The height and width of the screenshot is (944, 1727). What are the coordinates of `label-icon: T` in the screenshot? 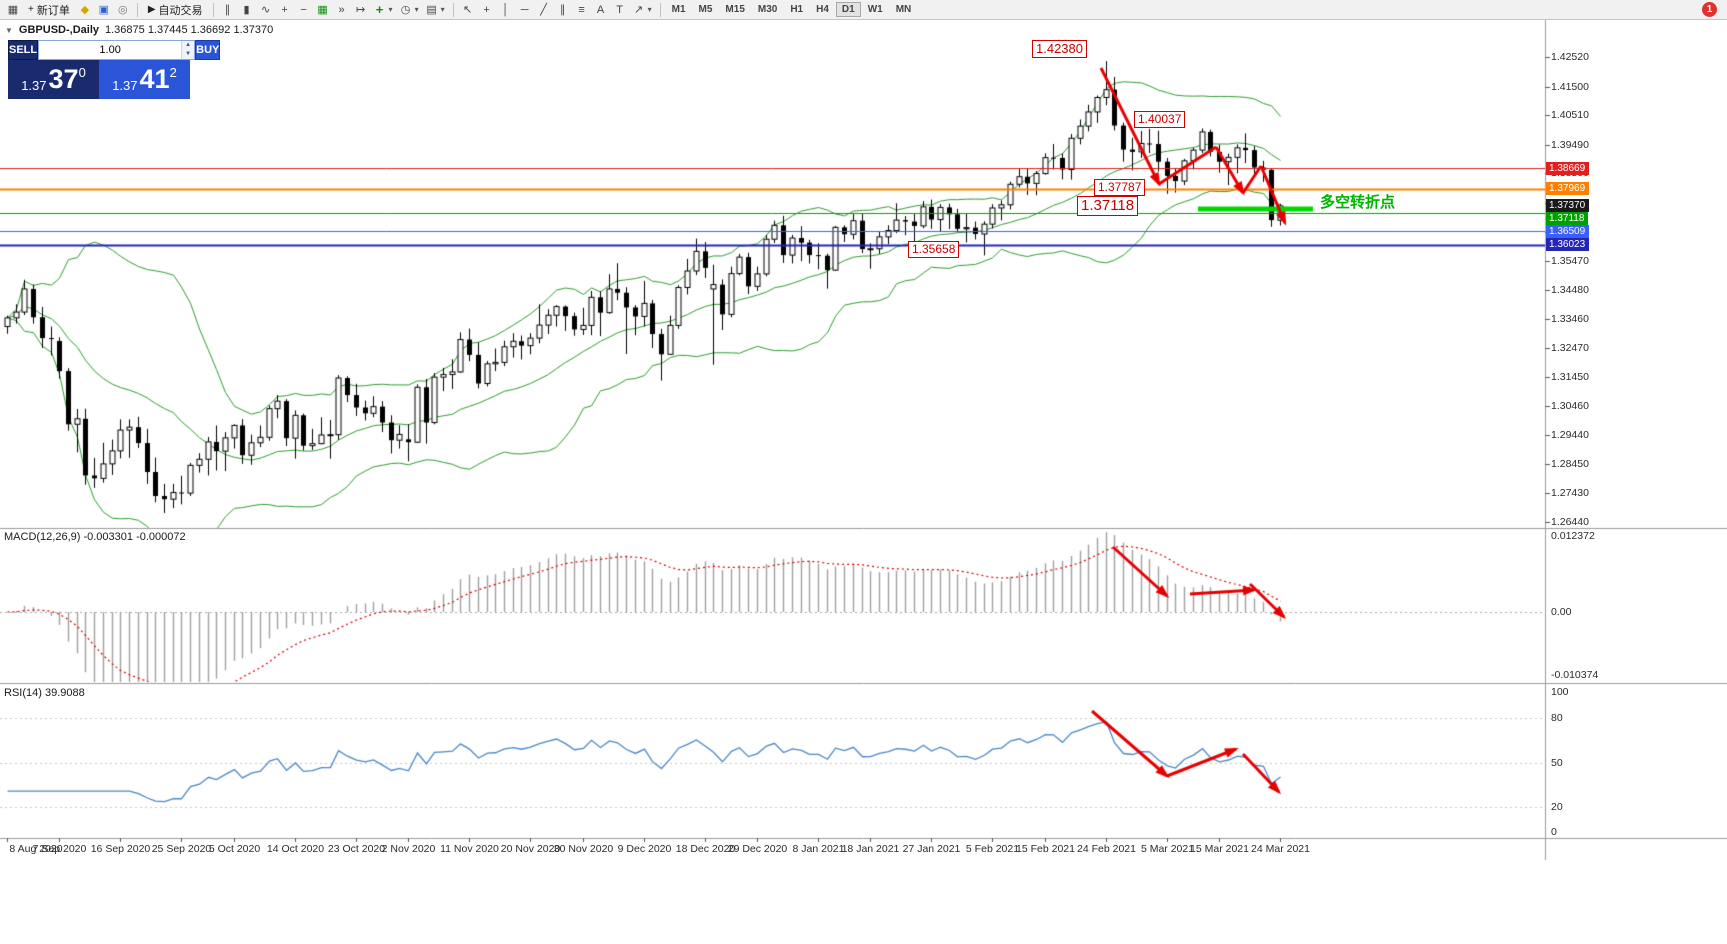 It's located at (619, 9).